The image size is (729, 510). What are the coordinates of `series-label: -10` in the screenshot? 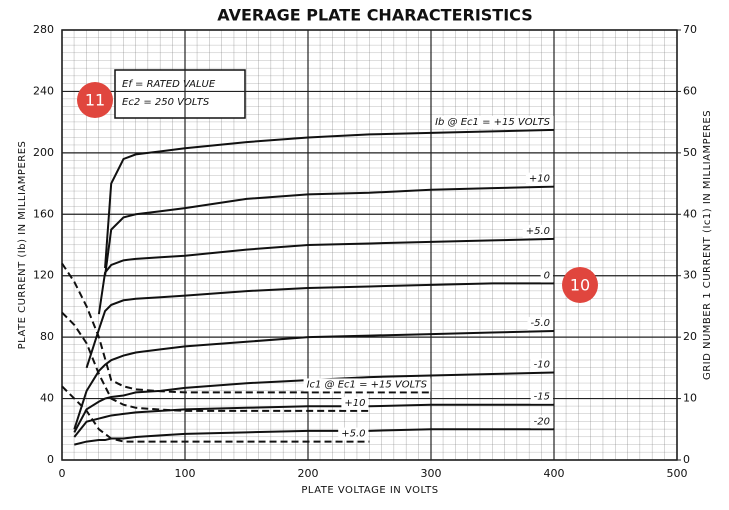 It's located at (542, 364).